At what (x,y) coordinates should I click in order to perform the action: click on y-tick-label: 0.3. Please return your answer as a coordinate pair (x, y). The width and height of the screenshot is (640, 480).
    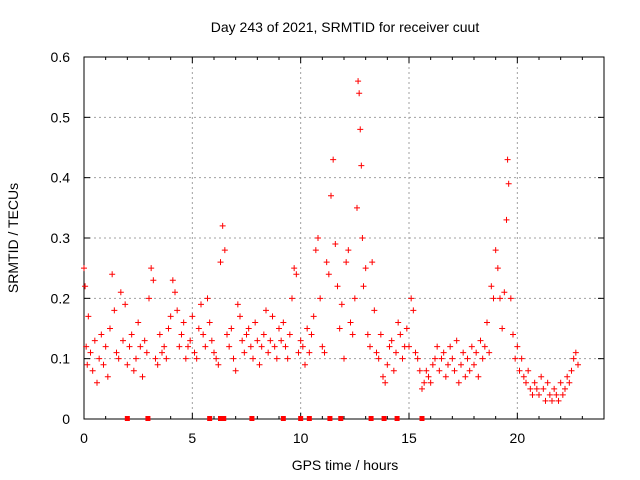
    Looking at the image, I should click on (61, 238).